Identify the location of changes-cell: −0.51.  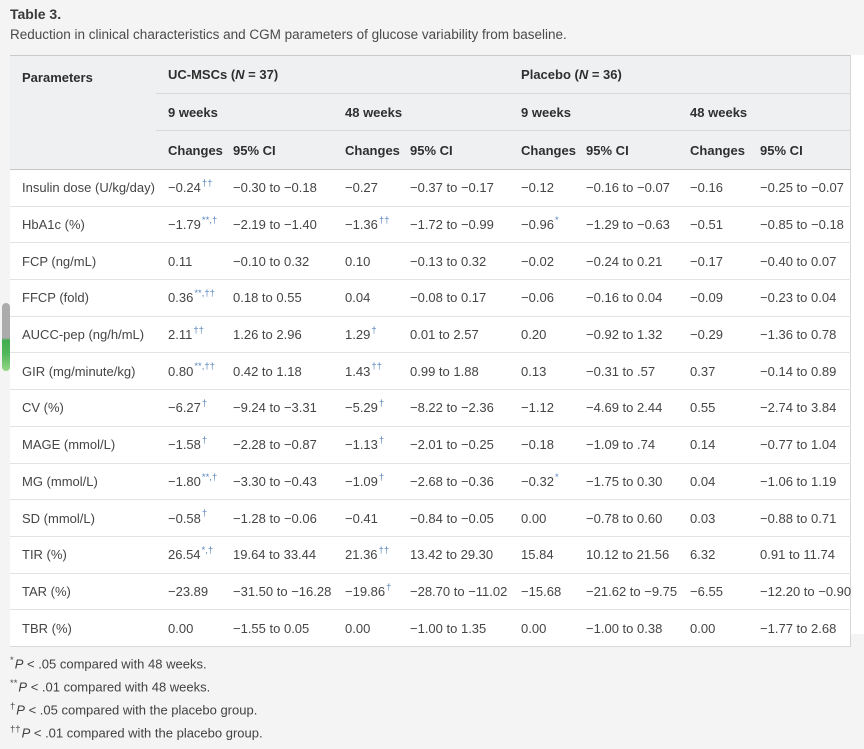
(713, 225).